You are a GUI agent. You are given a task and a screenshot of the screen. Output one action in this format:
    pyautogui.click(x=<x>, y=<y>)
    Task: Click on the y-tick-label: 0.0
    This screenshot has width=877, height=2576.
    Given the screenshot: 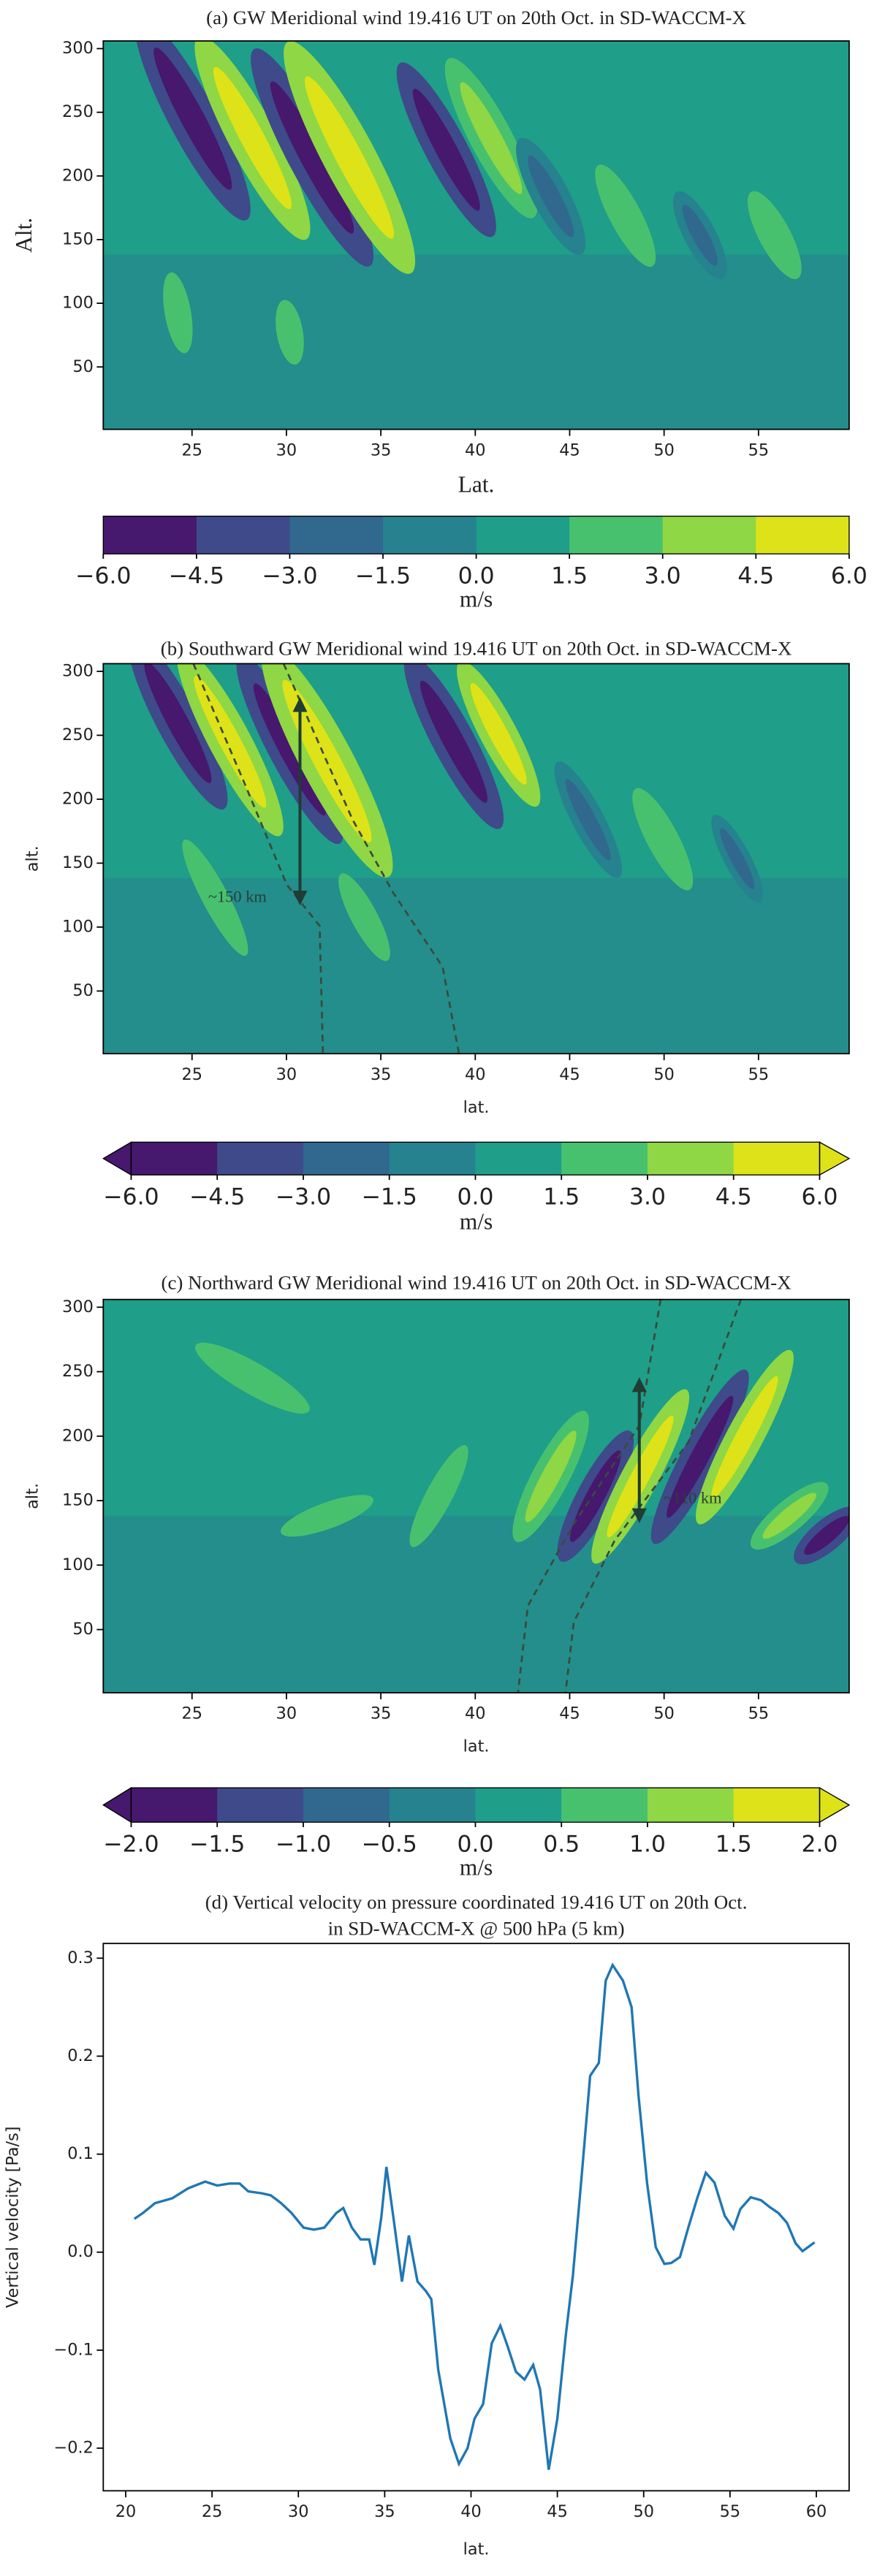 What is the action you would take?
    pyautogui.click(x=80, y=2251)
    